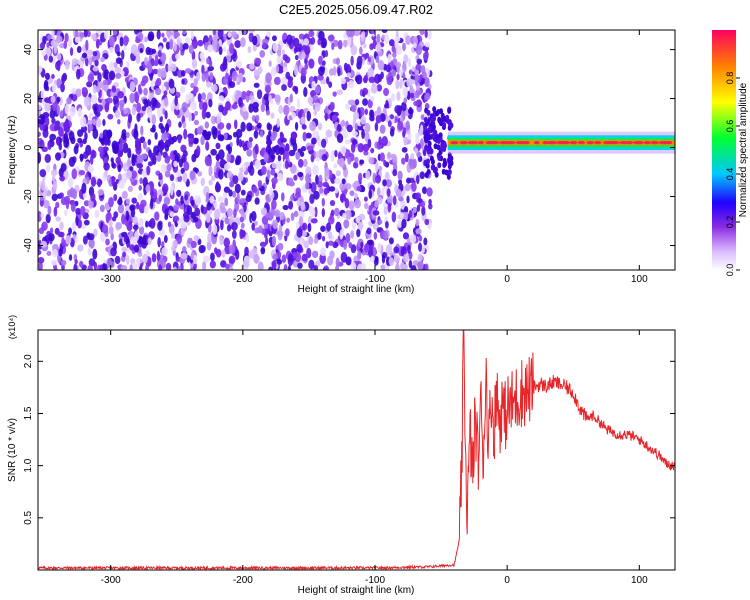 This screenshot has width=750, height=600. I want to click on y-tick-label: 1.5, so click(28, 413).